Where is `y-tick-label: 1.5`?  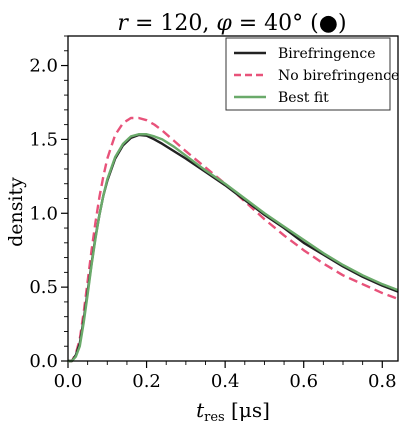
y-tick-label: 1.5 is located at coordinates (43, 139).